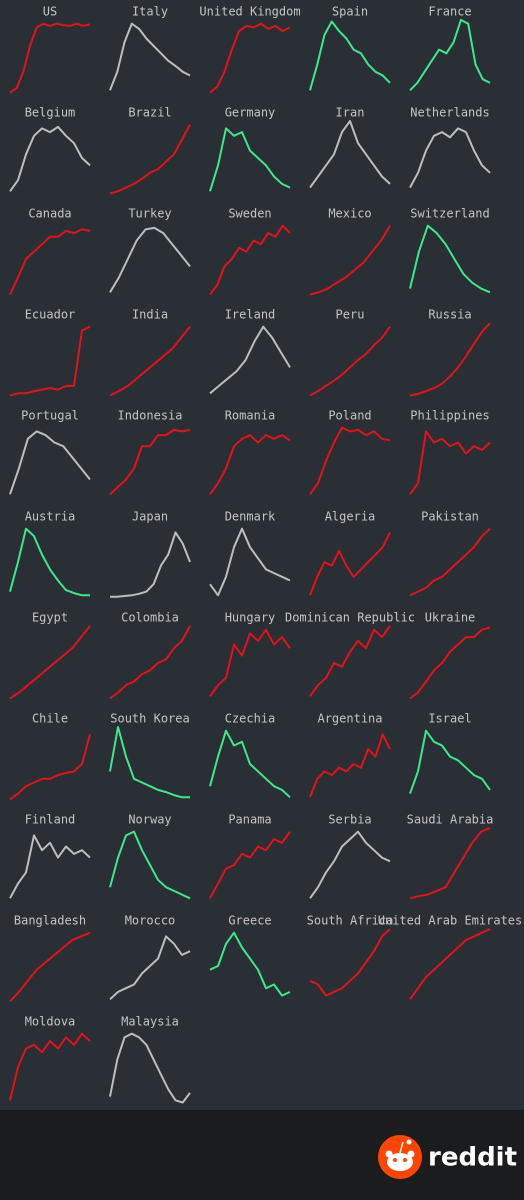 This screenshot has width=524, height=1200. Describe the element at coordinates (149, 820) in the screenshot. I see `panel-title: Norway` at that location.